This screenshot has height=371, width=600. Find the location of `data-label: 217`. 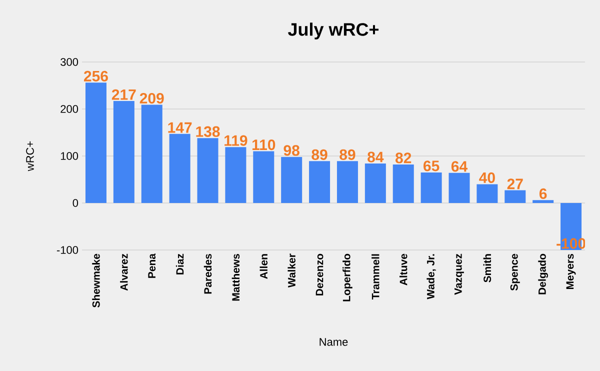

data-label: 217 is located at coordinates (124, 94).